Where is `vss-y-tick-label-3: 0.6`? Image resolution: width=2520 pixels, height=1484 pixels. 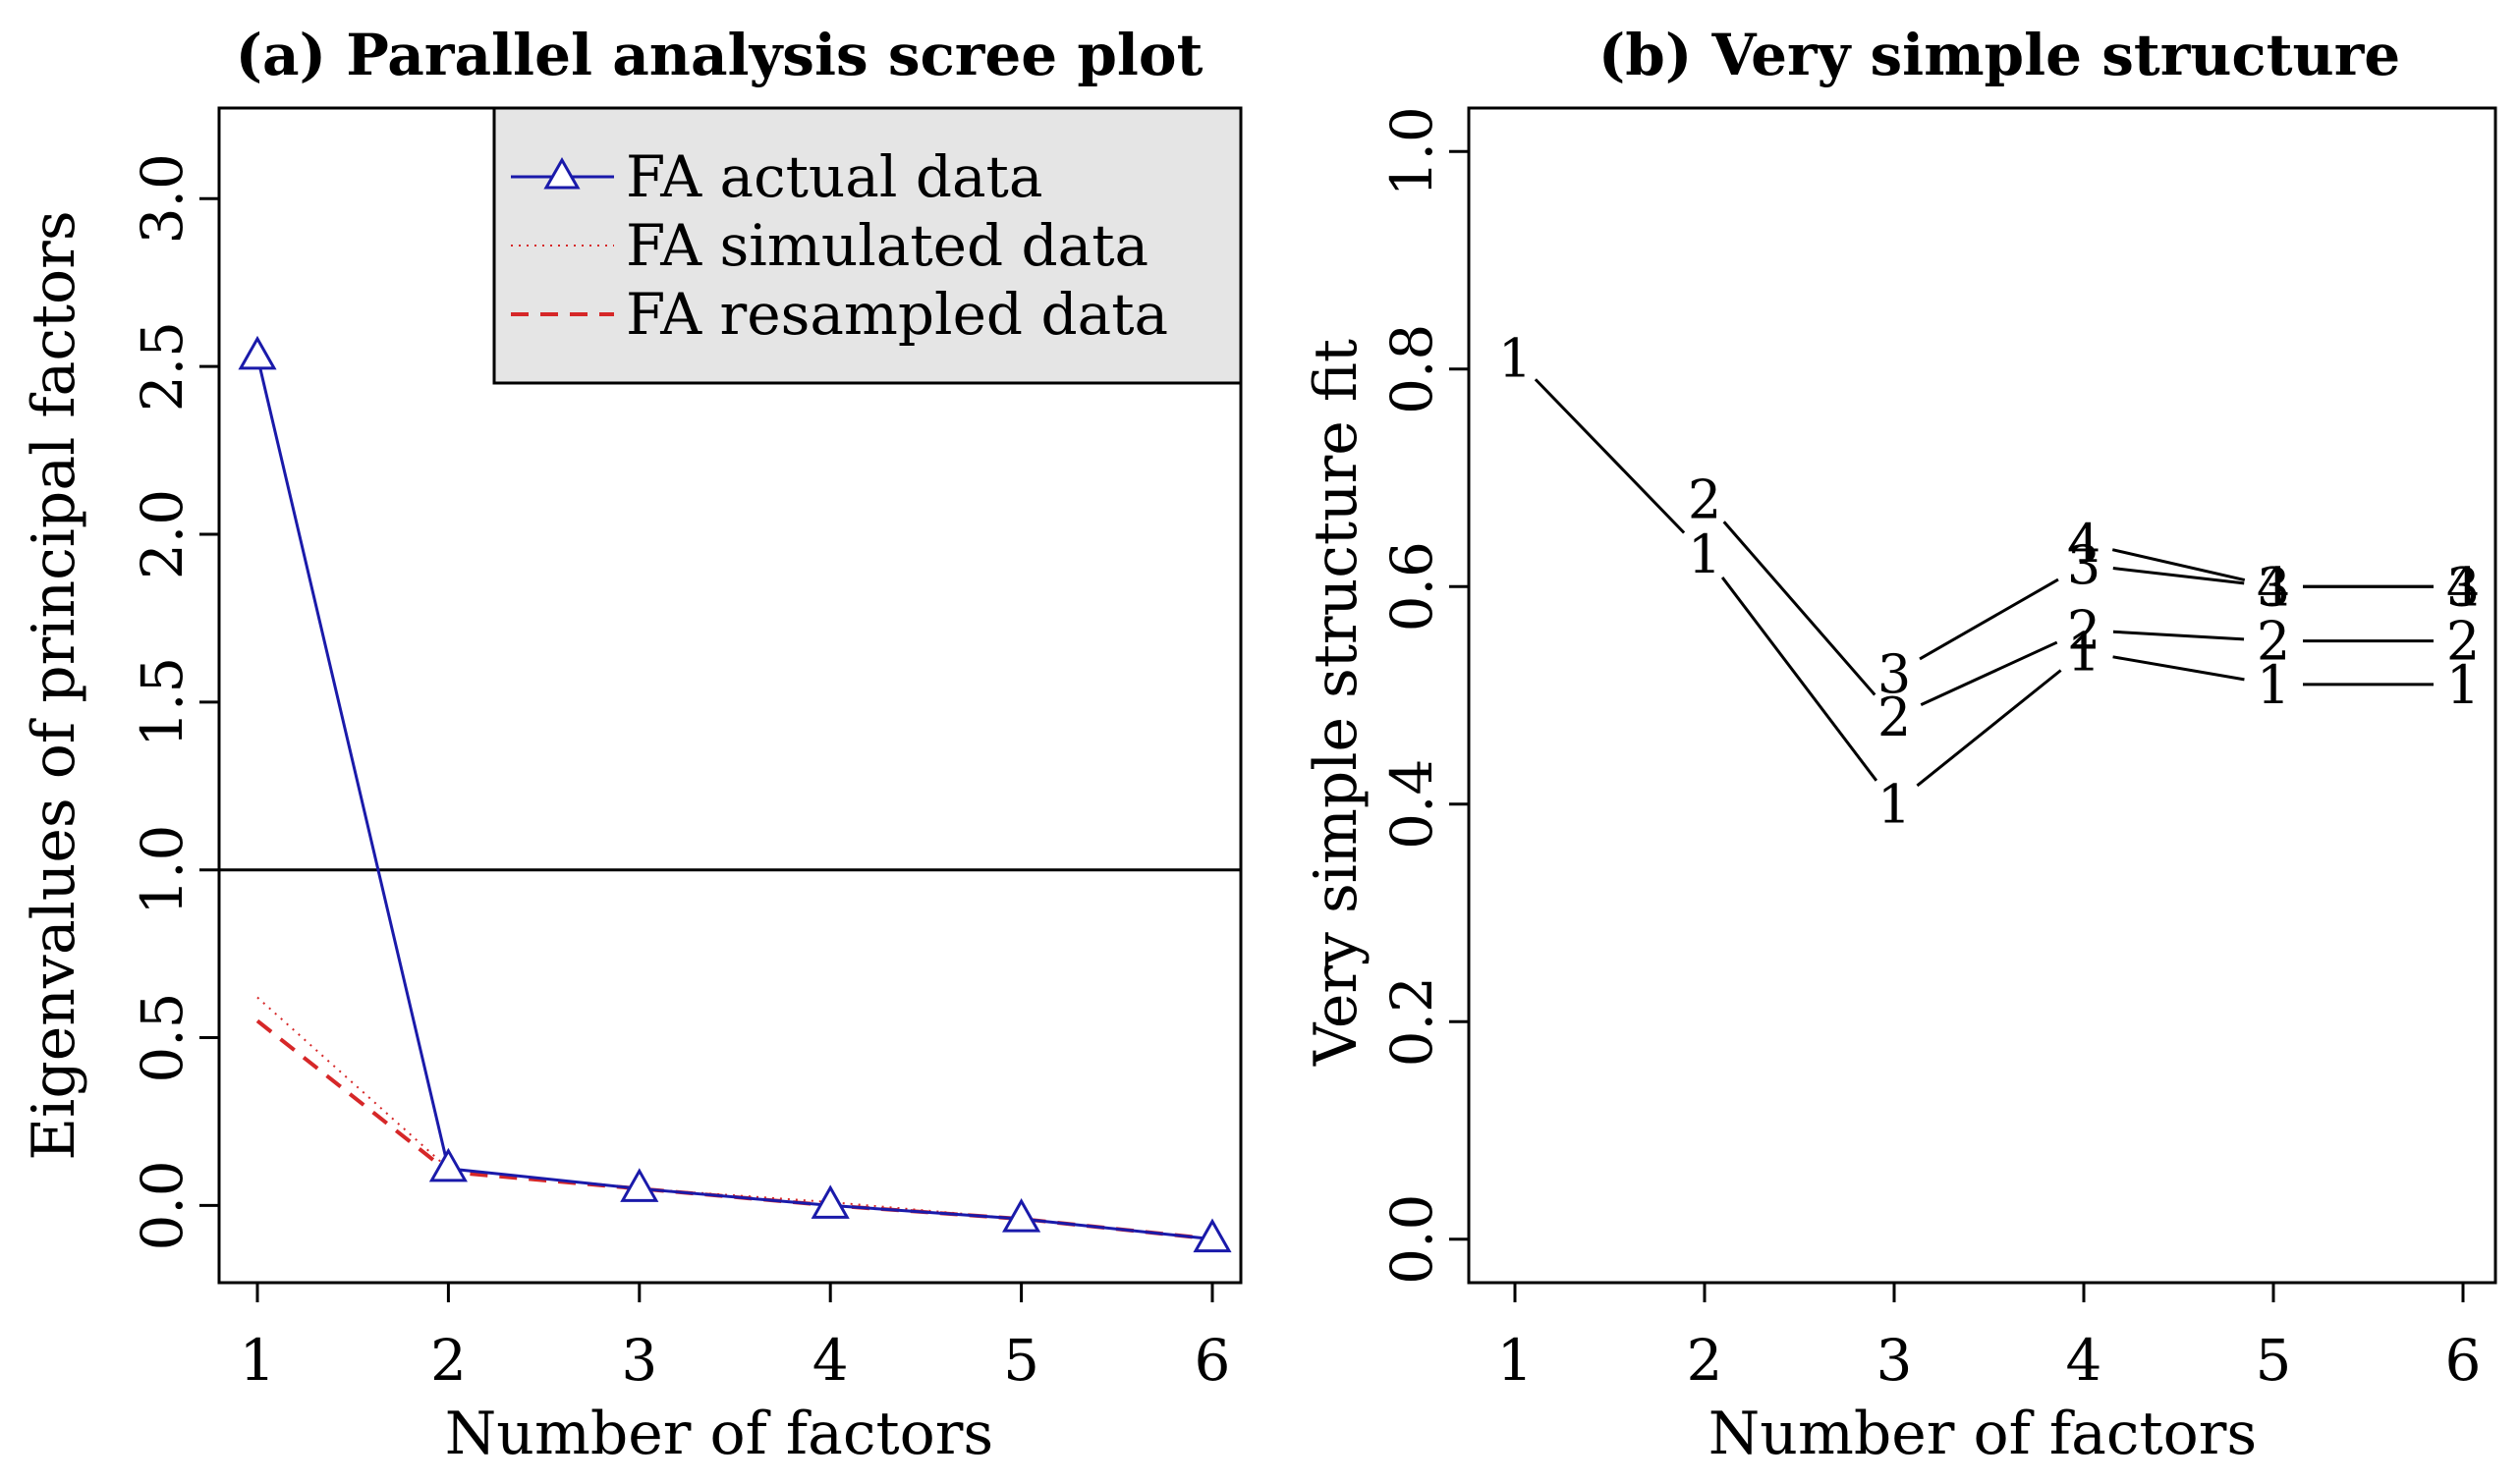 vss-y-tick-label-3: 0.6 is located at coordinates (1411, 586).